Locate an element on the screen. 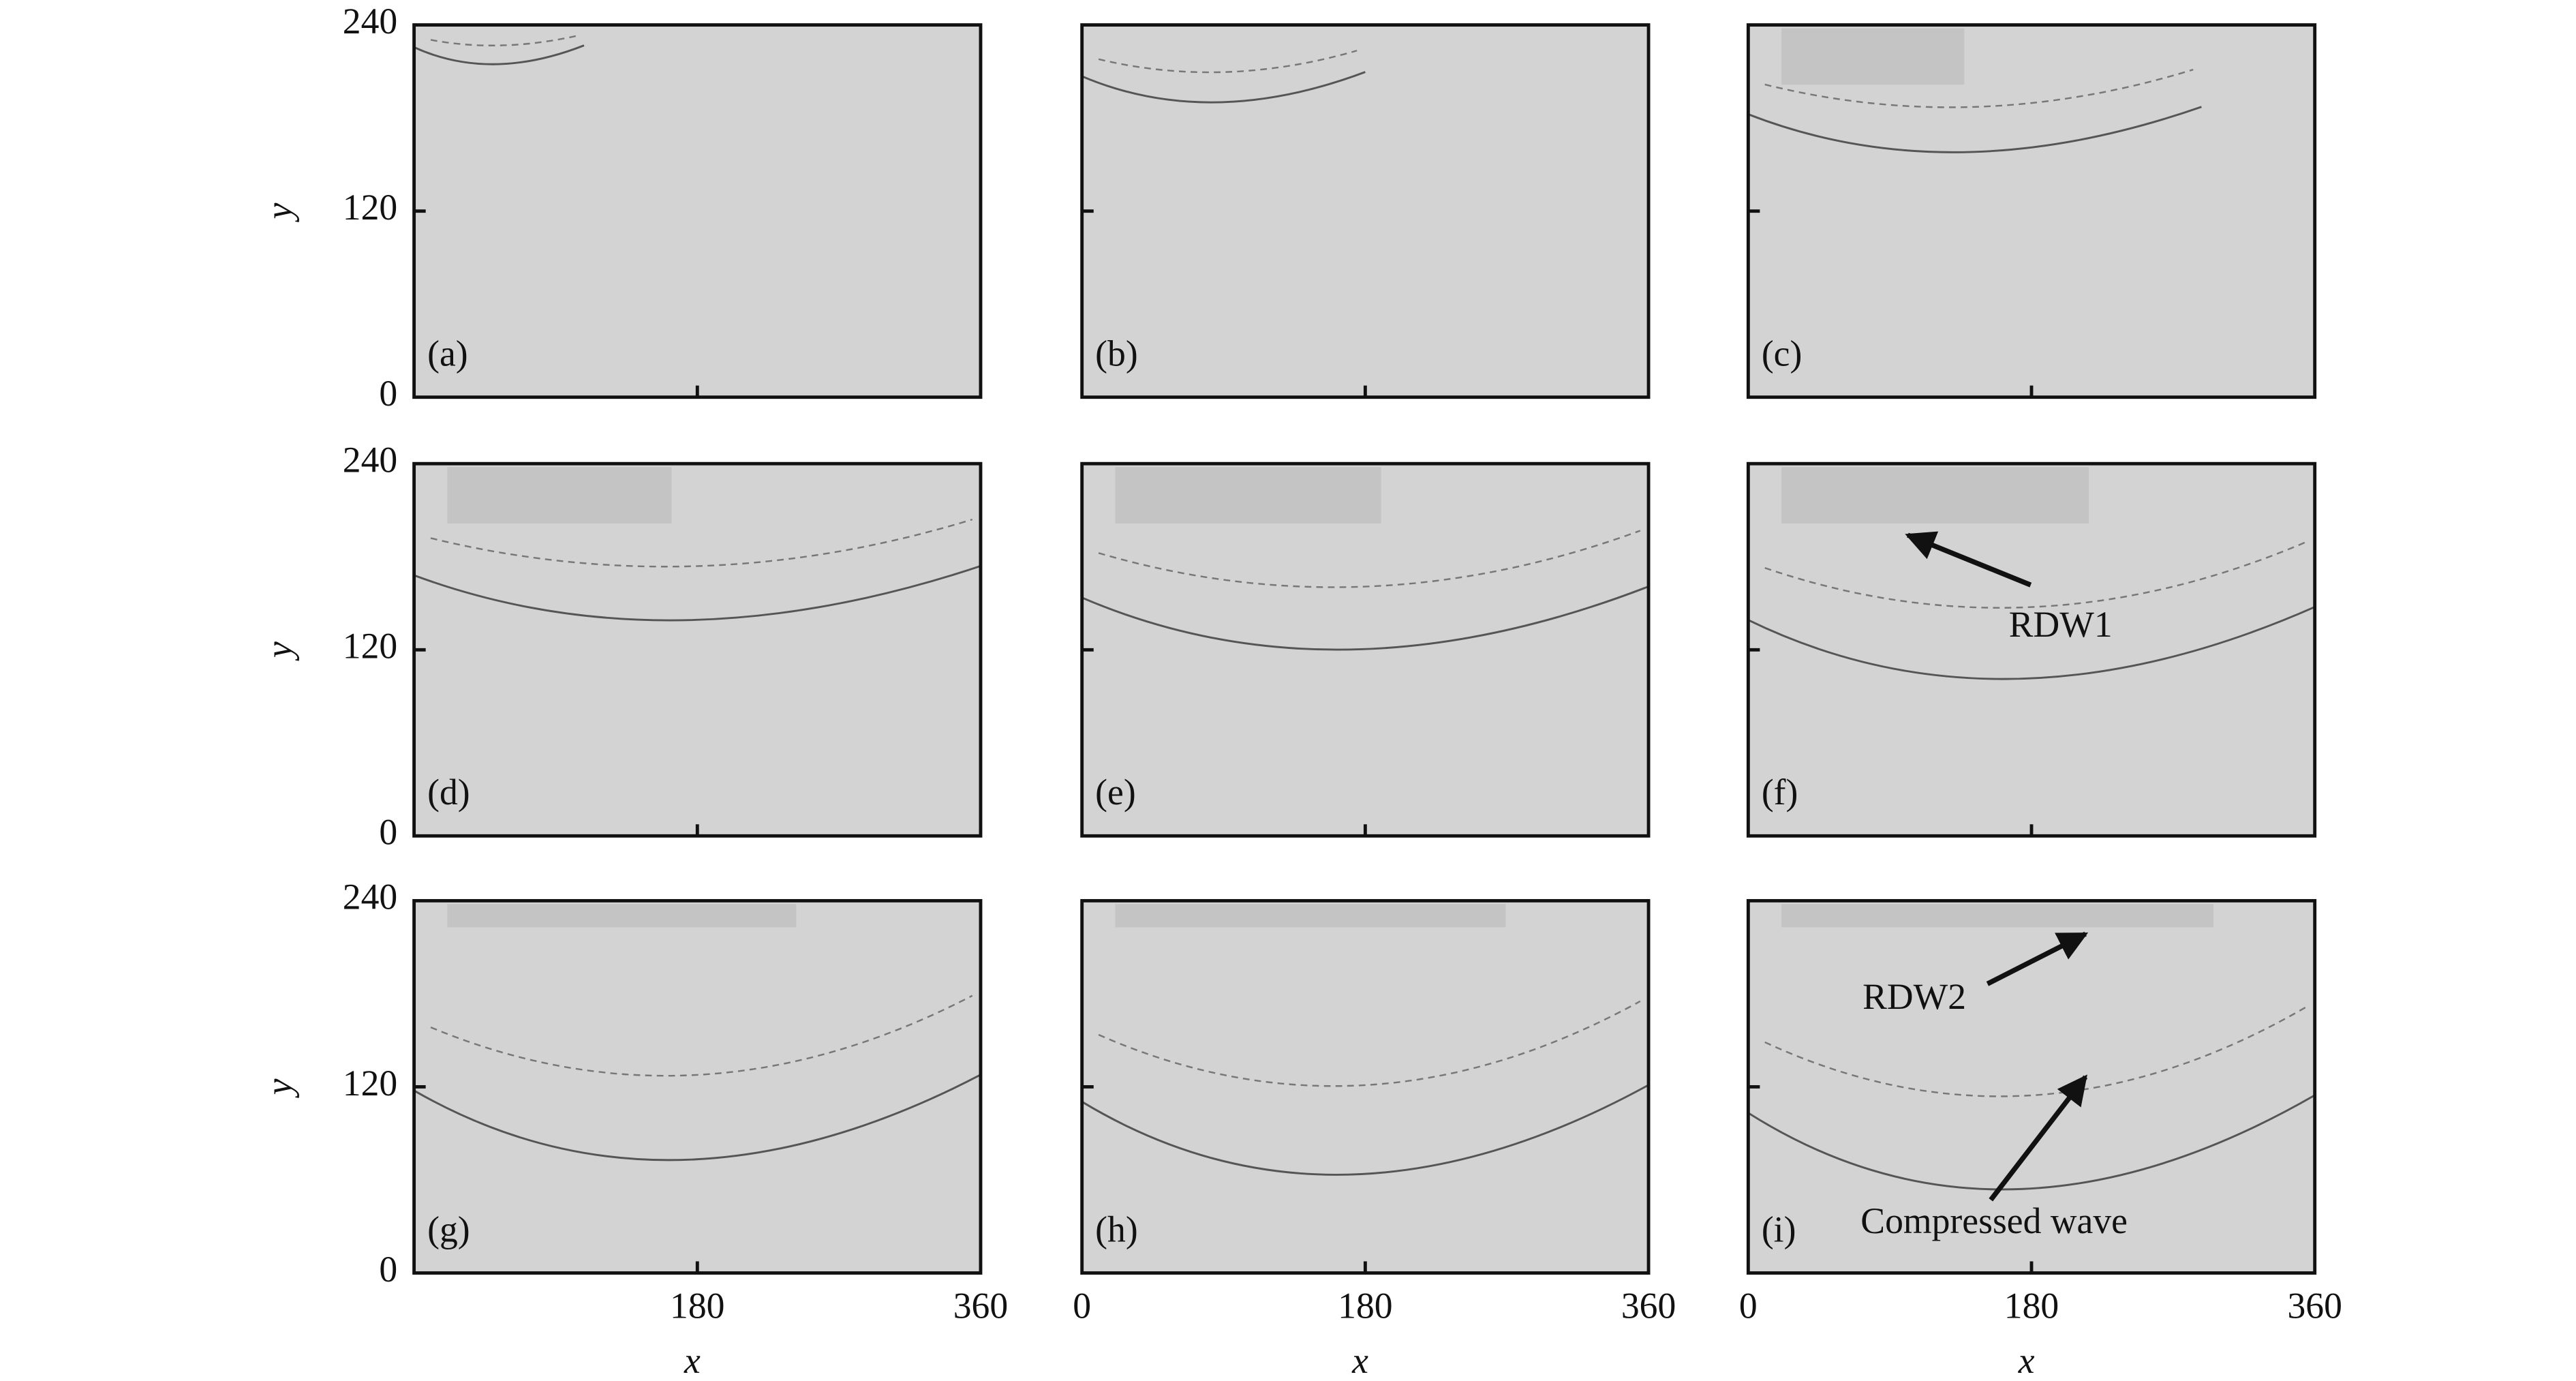 This screenshot has height=1381, width=2576. annotations: RDW1 RDW2 Compressed wave is located at coordinates (1994, 886).